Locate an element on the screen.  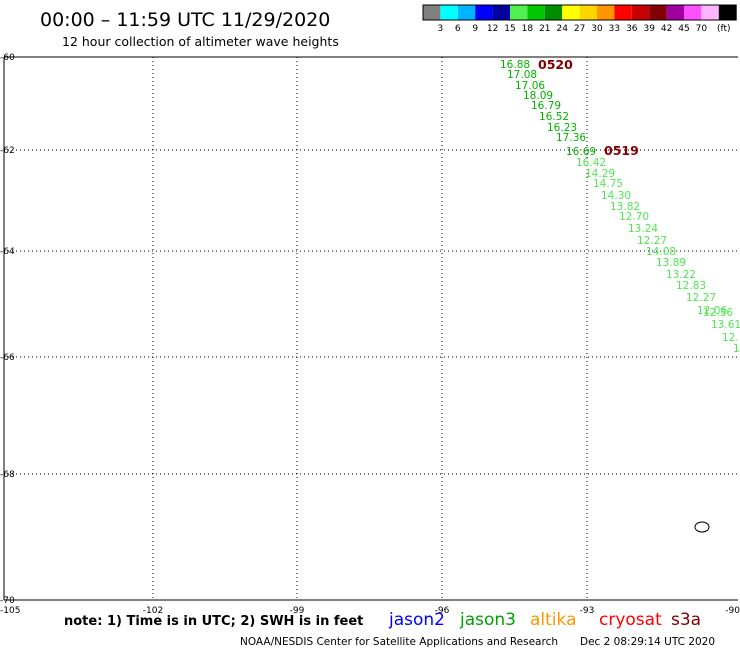
swh-value: 12. is located at coordinates (730, 338).